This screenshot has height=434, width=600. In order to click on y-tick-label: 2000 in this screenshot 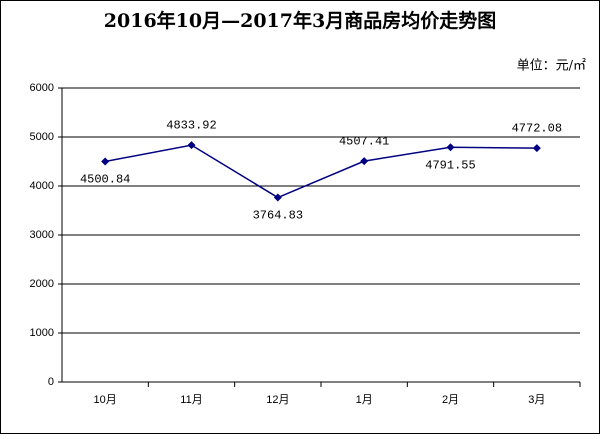, I will do `click(42, 284)`.